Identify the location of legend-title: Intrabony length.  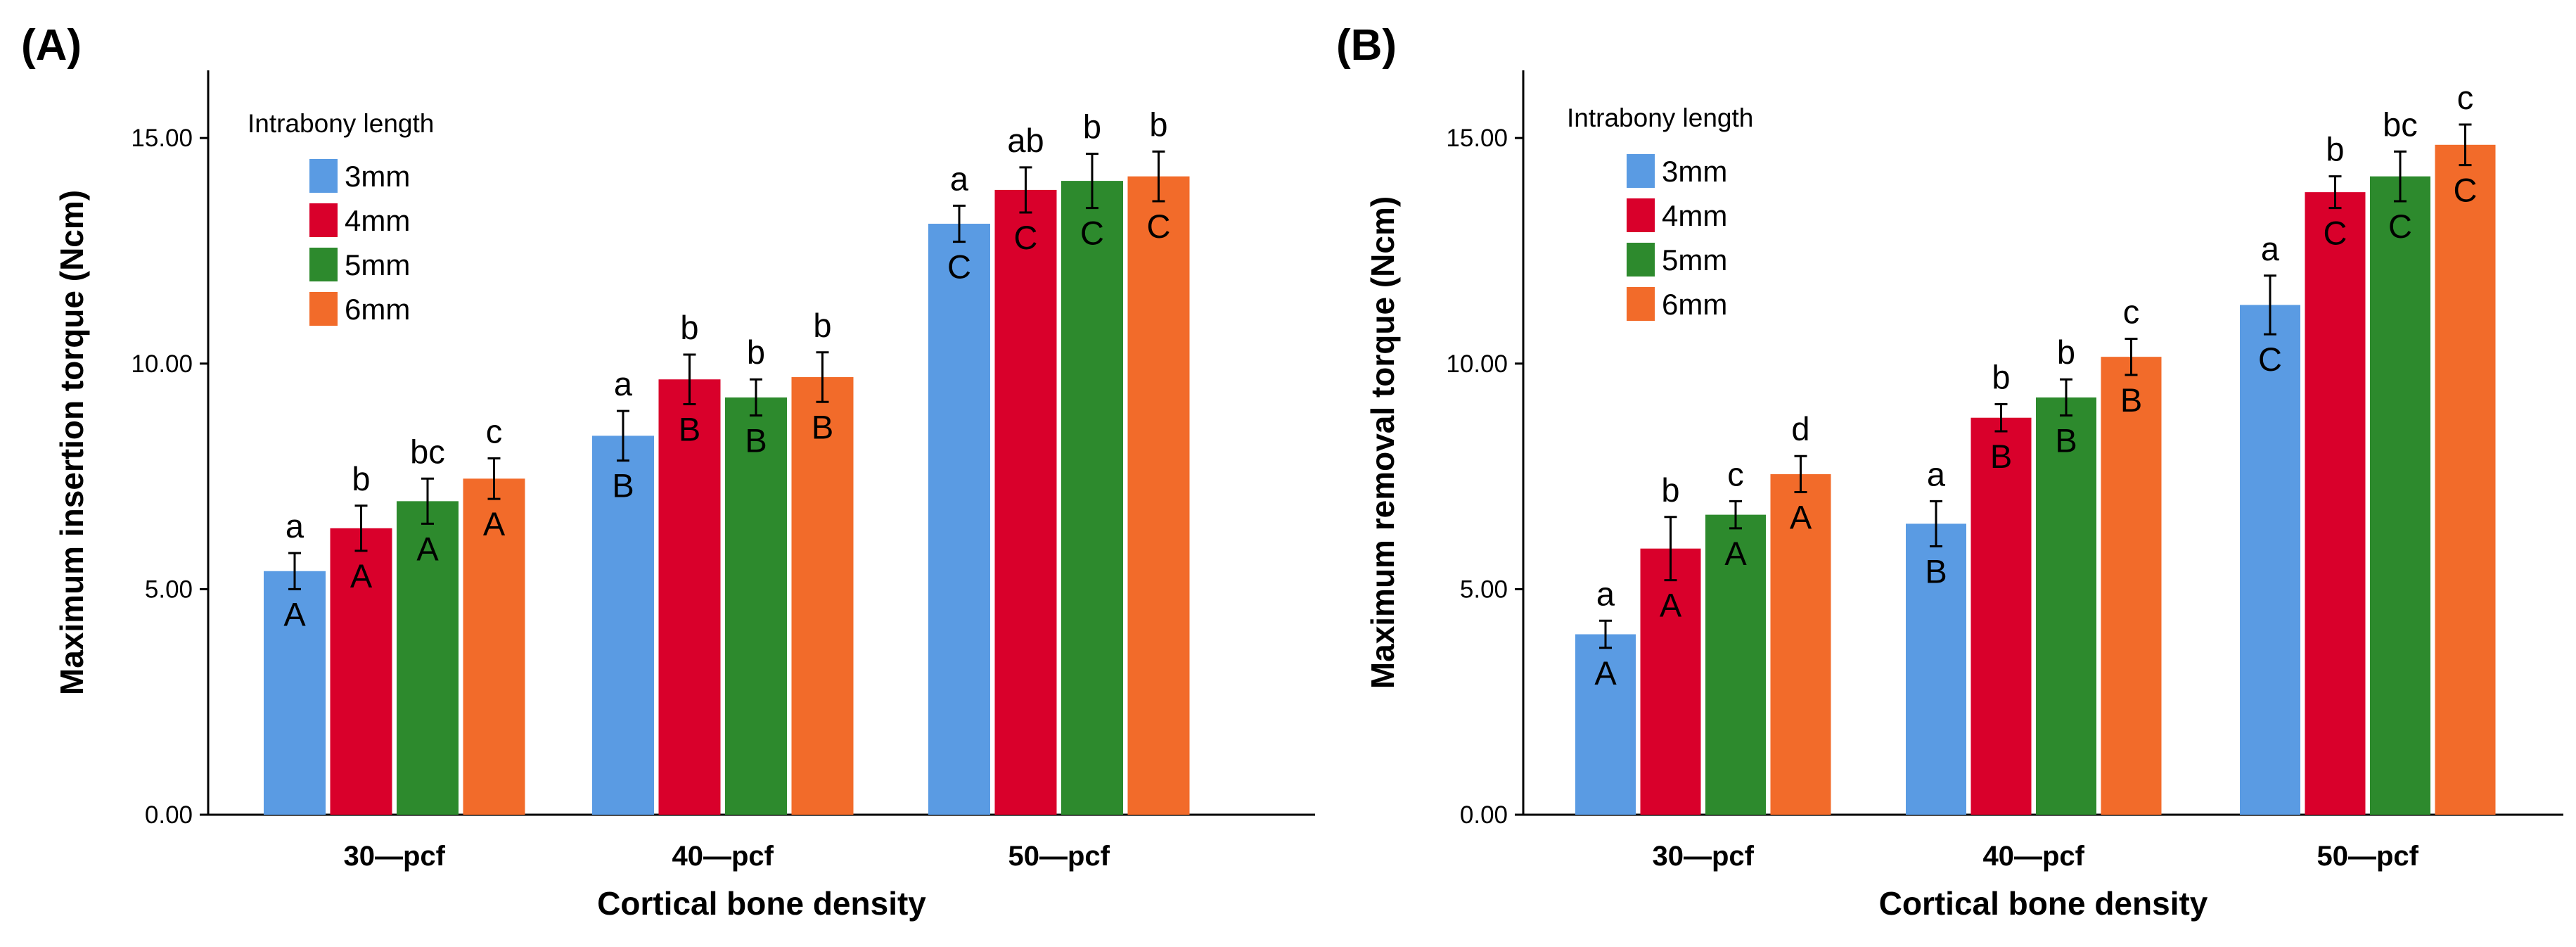
(341, 124).